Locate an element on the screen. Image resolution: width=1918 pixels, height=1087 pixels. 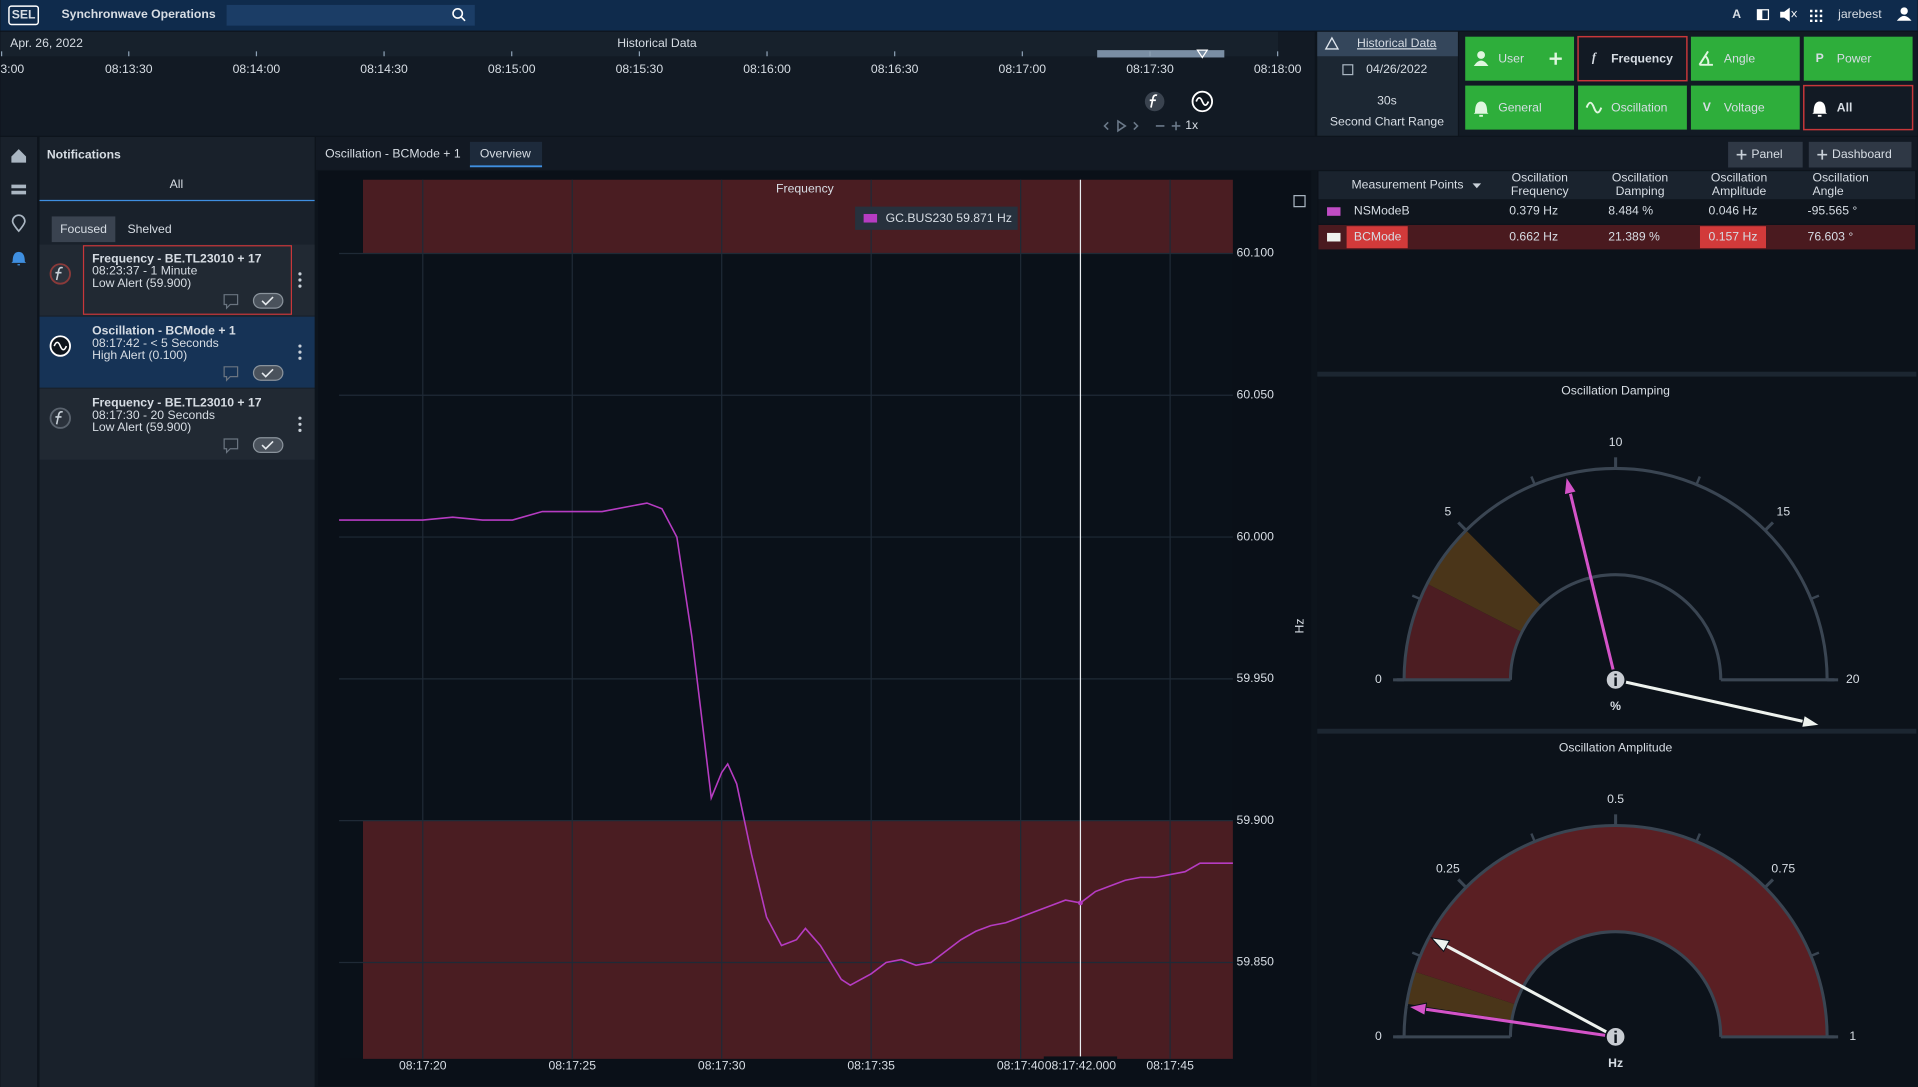
mute-icon is located at coordinates (1788, 14).